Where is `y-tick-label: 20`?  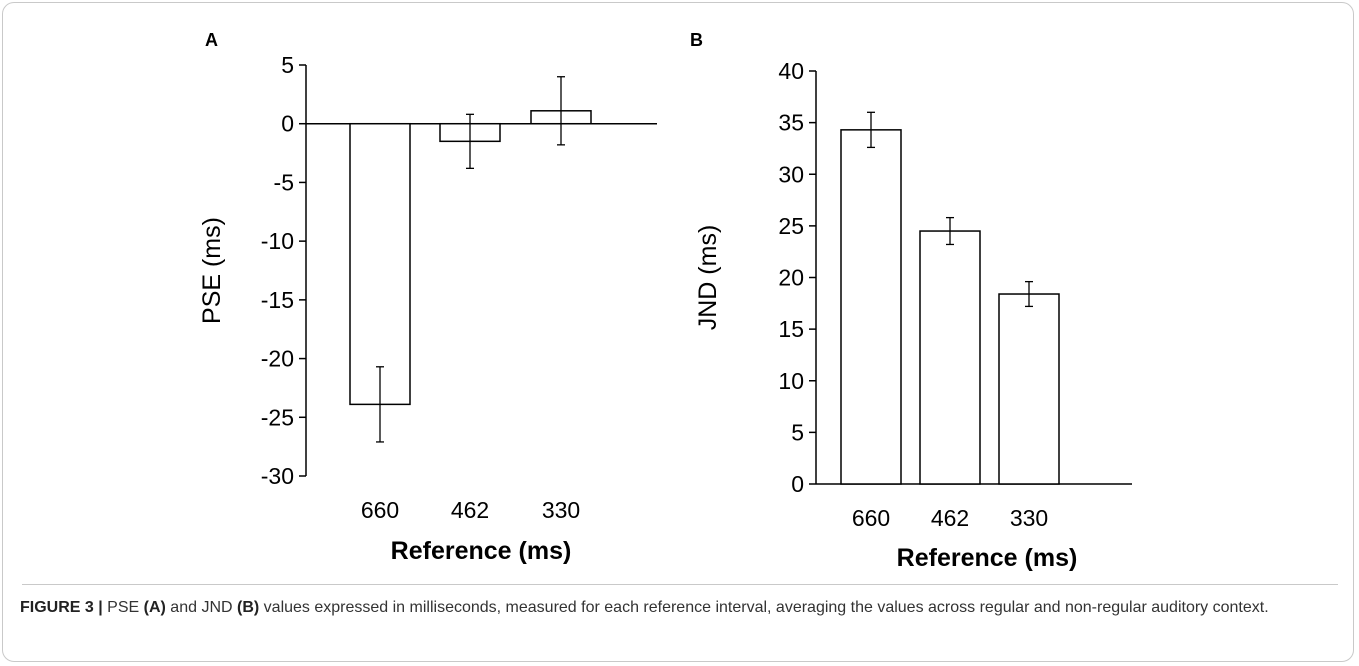 y-tick-label: 20 is located at coordinates (791, 278).